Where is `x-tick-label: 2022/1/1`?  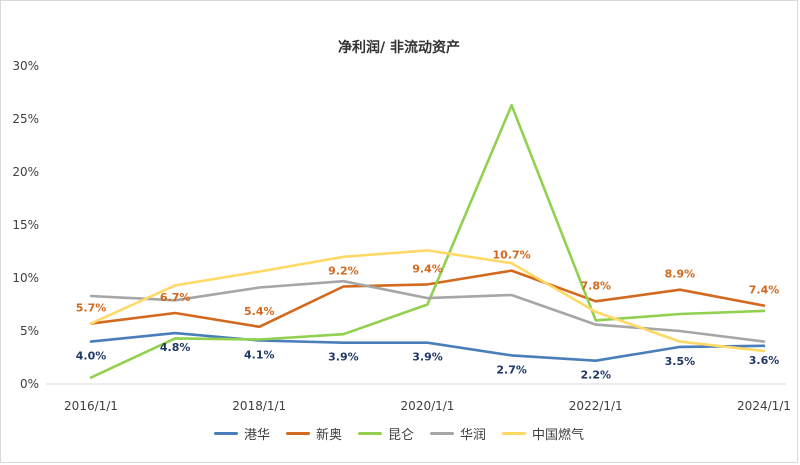 x-tick-label: 2022/1/1 is located at coordinates (596, 406).